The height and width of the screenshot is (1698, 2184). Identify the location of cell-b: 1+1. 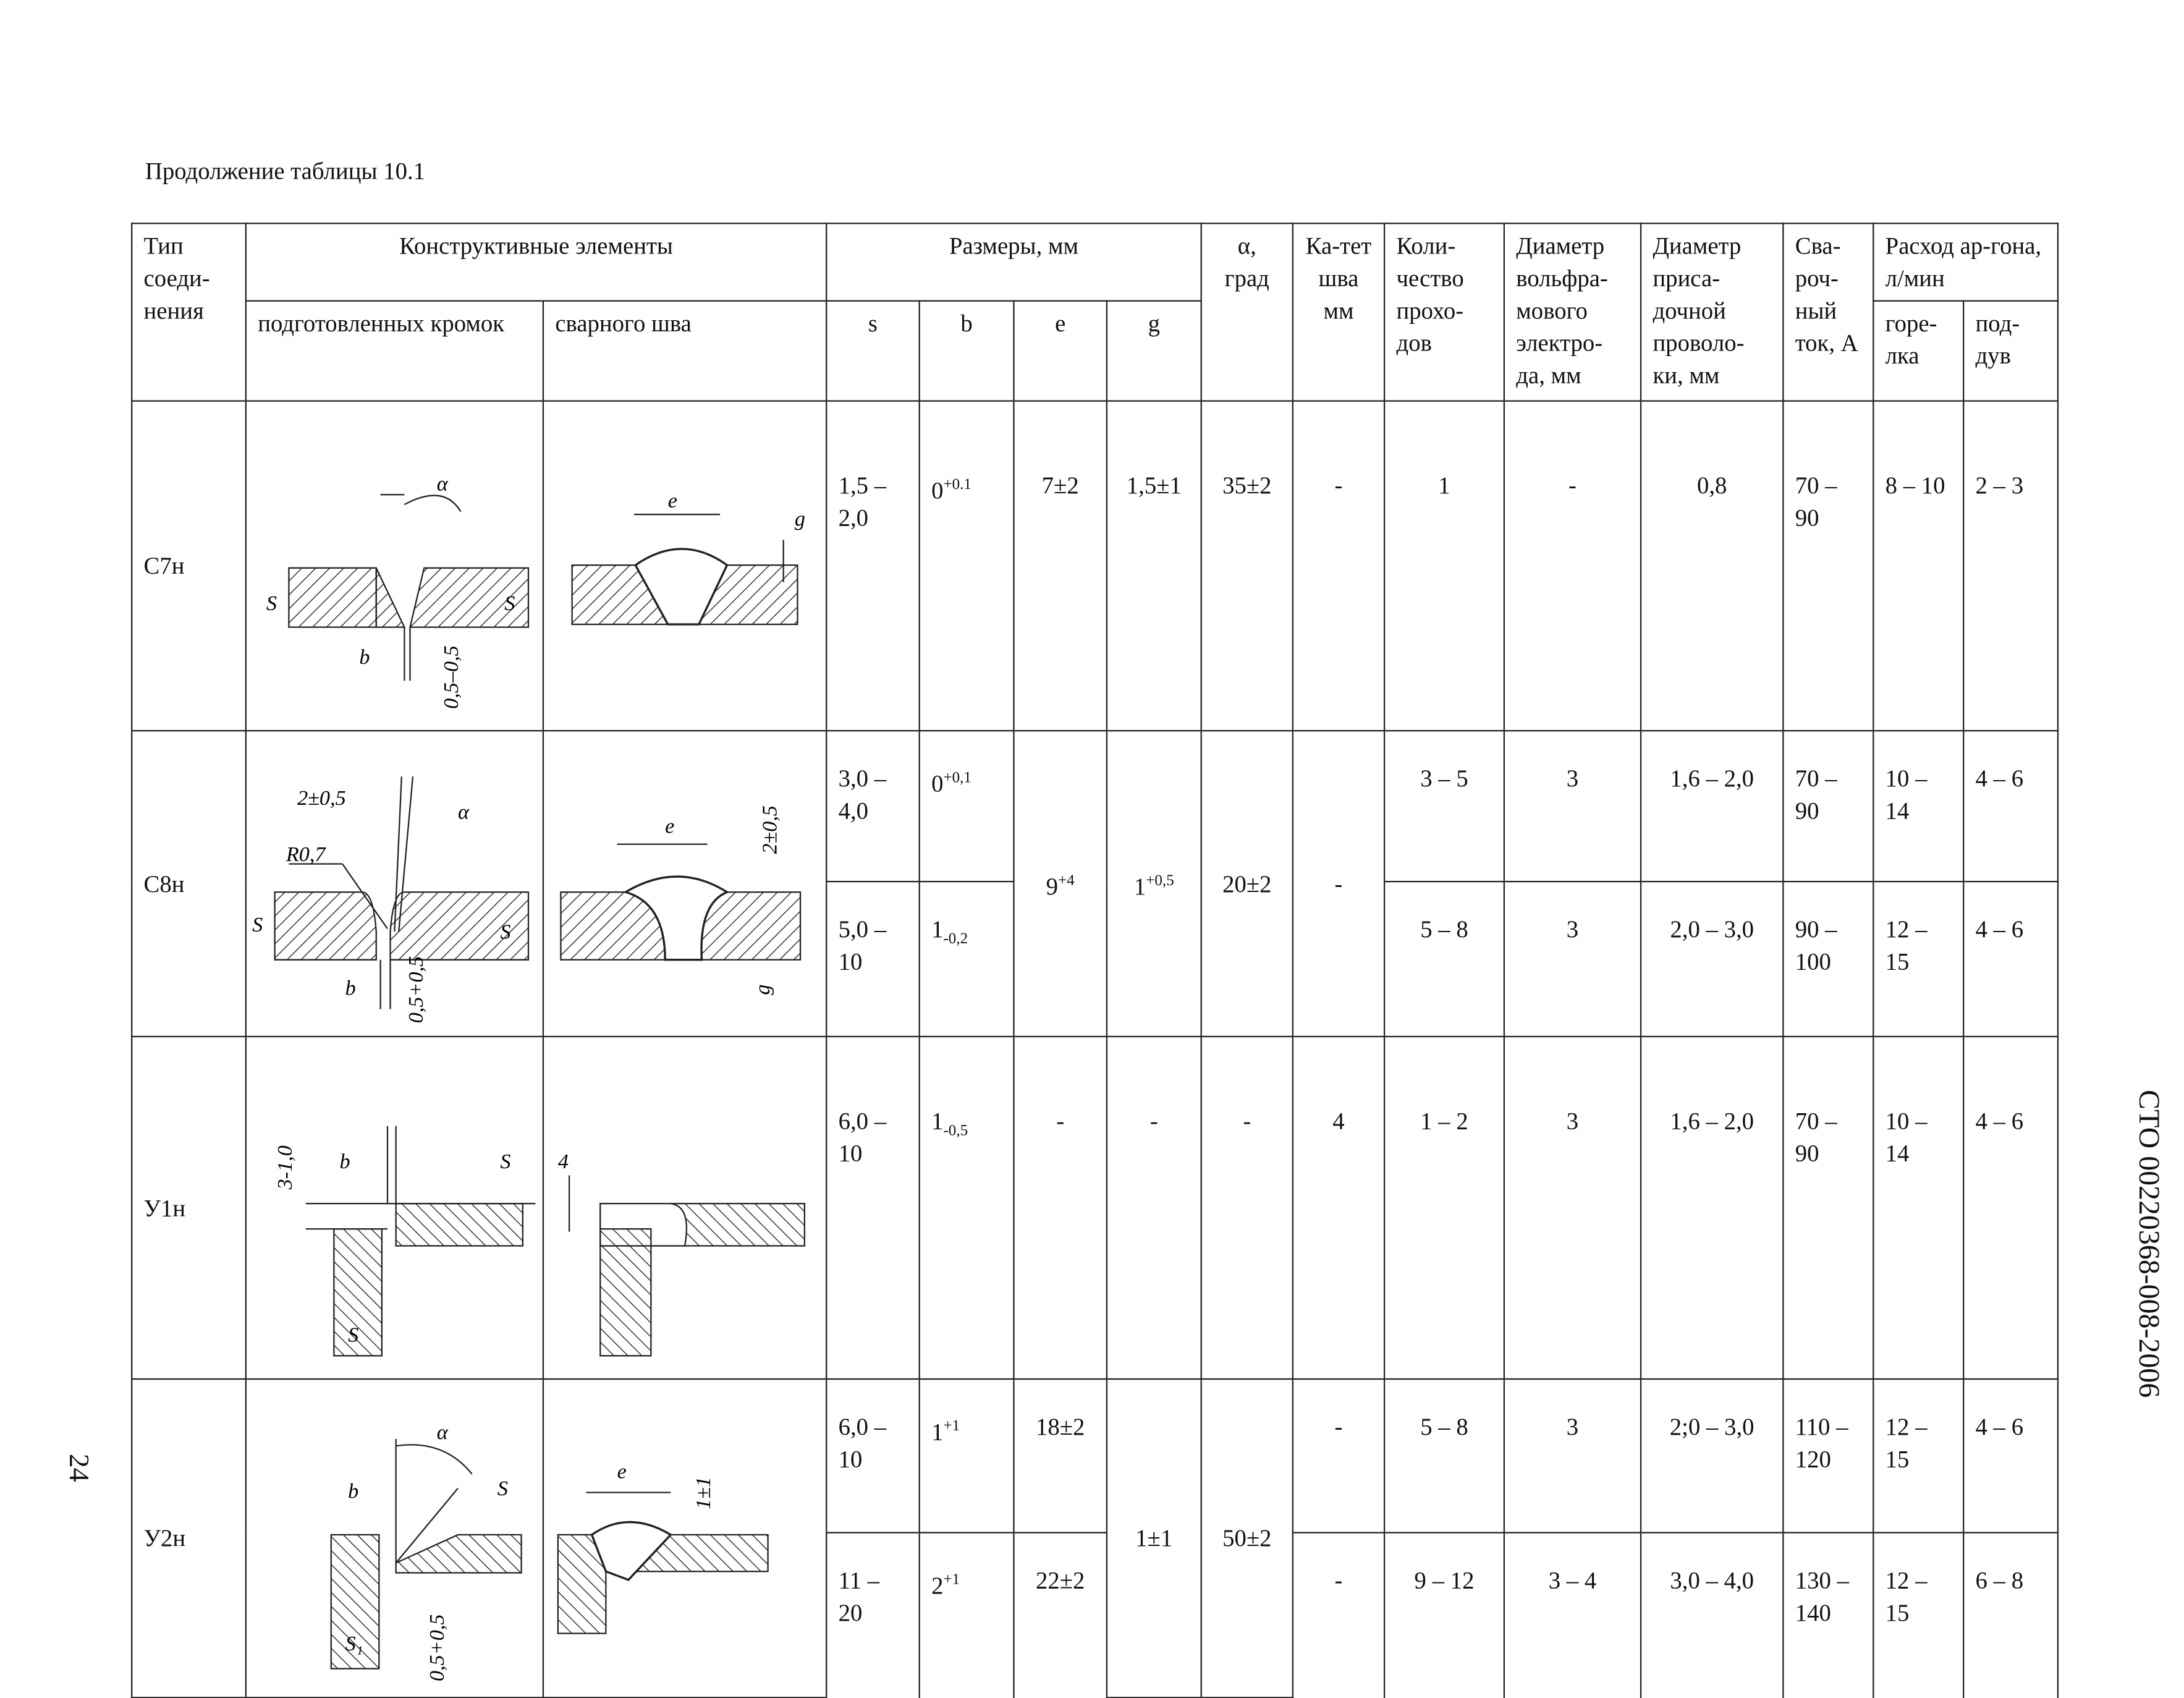
(966, 1456).